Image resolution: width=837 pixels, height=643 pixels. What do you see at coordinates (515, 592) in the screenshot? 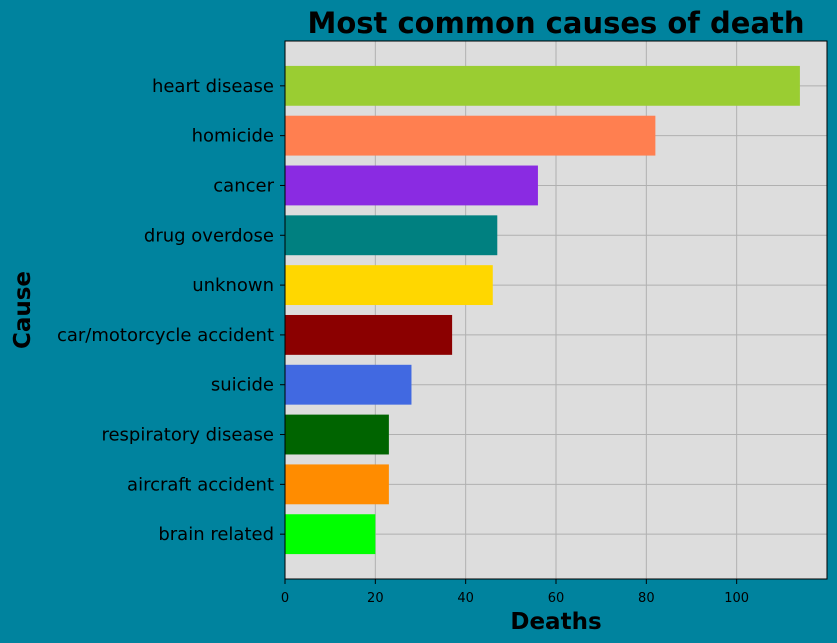
I see `x-ticks: 0 20 40 60 80 100` at bounding box center [515, 592].